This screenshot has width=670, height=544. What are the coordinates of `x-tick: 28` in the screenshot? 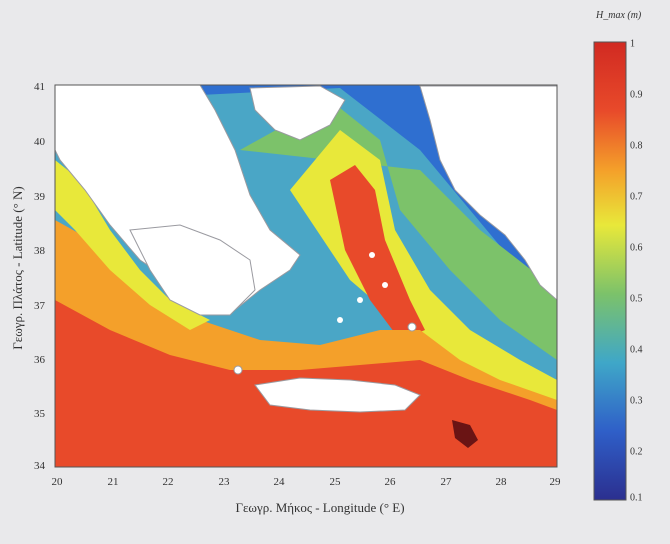 It's located at (501, 482).